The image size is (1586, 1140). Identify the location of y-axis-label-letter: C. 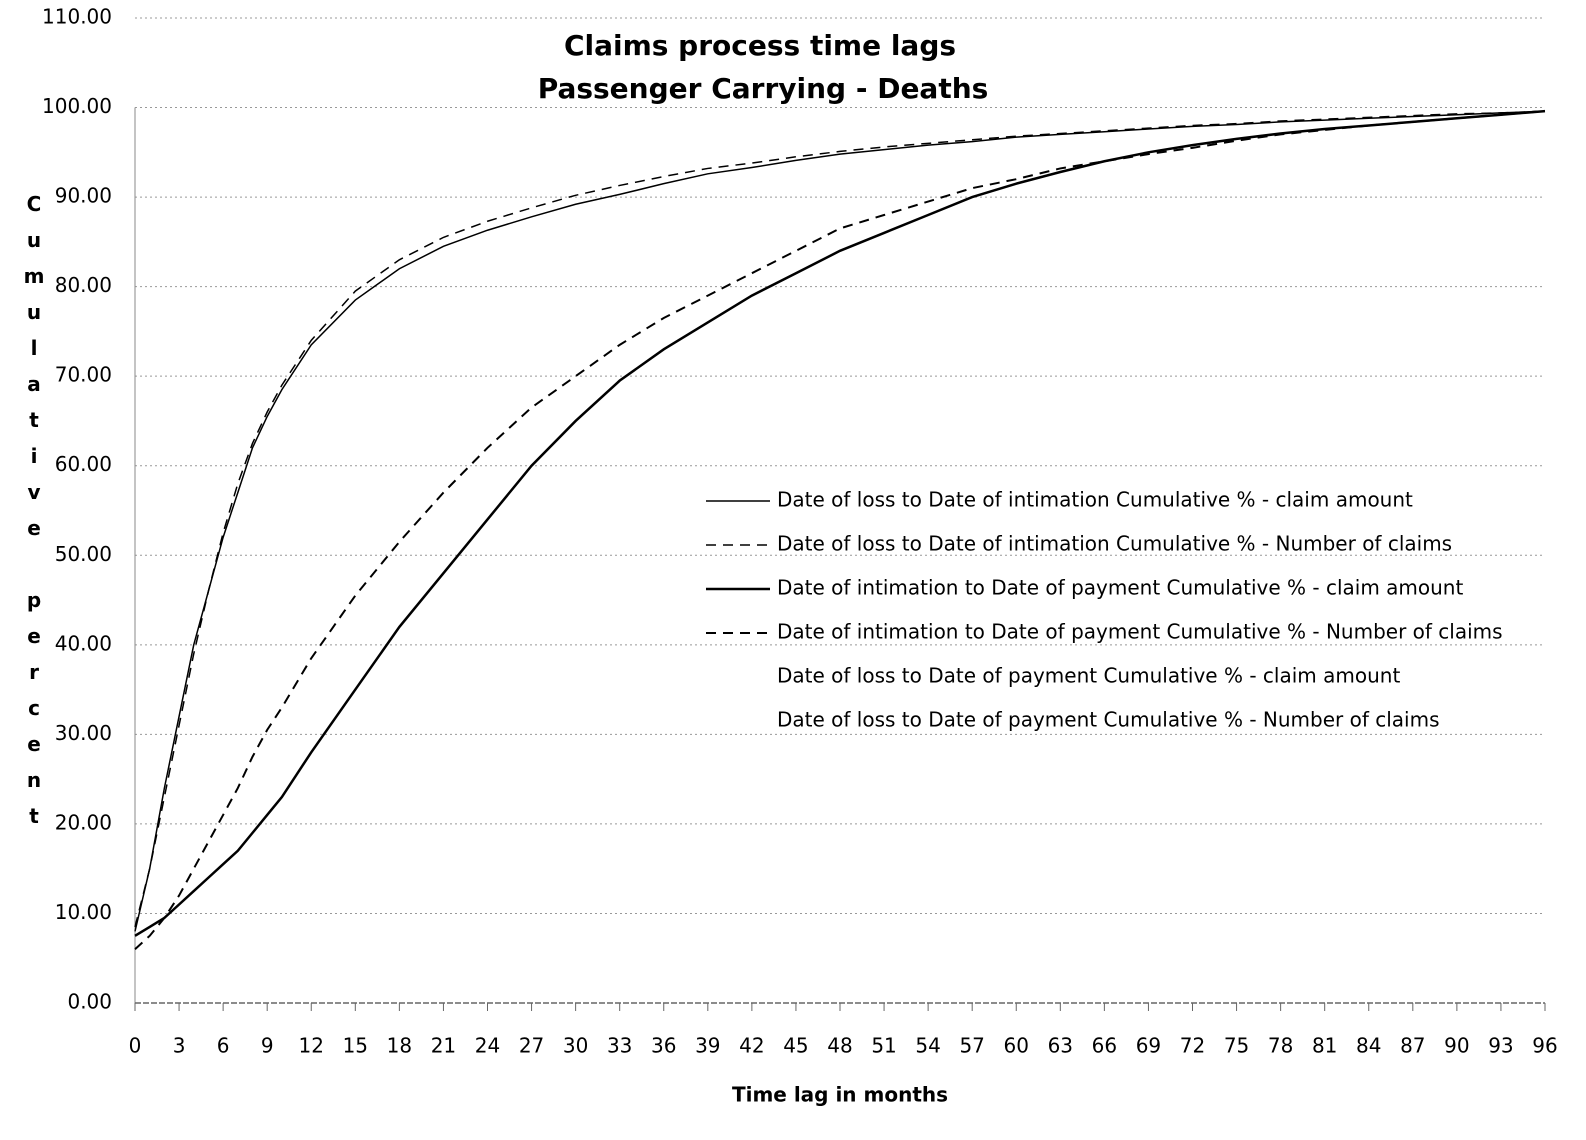
(34, 204).